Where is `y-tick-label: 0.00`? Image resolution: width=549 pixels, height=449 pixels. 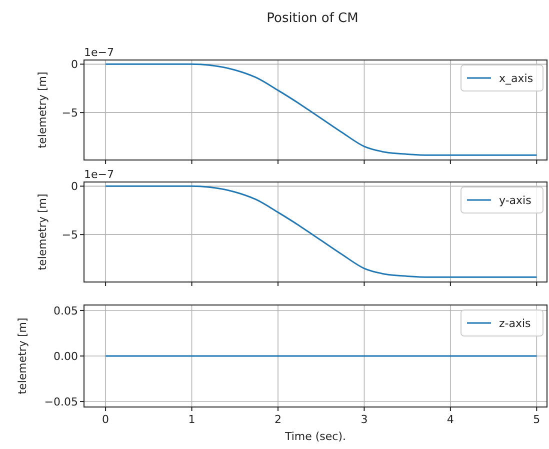
y-tick-label: 0.00 is located at coordinates (66, 356).